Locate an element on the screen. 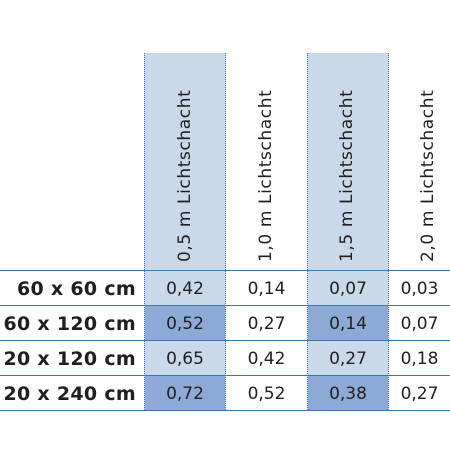 The image size is (450, 450). table-cell: 0,65 is located at coordinates (185, 358).